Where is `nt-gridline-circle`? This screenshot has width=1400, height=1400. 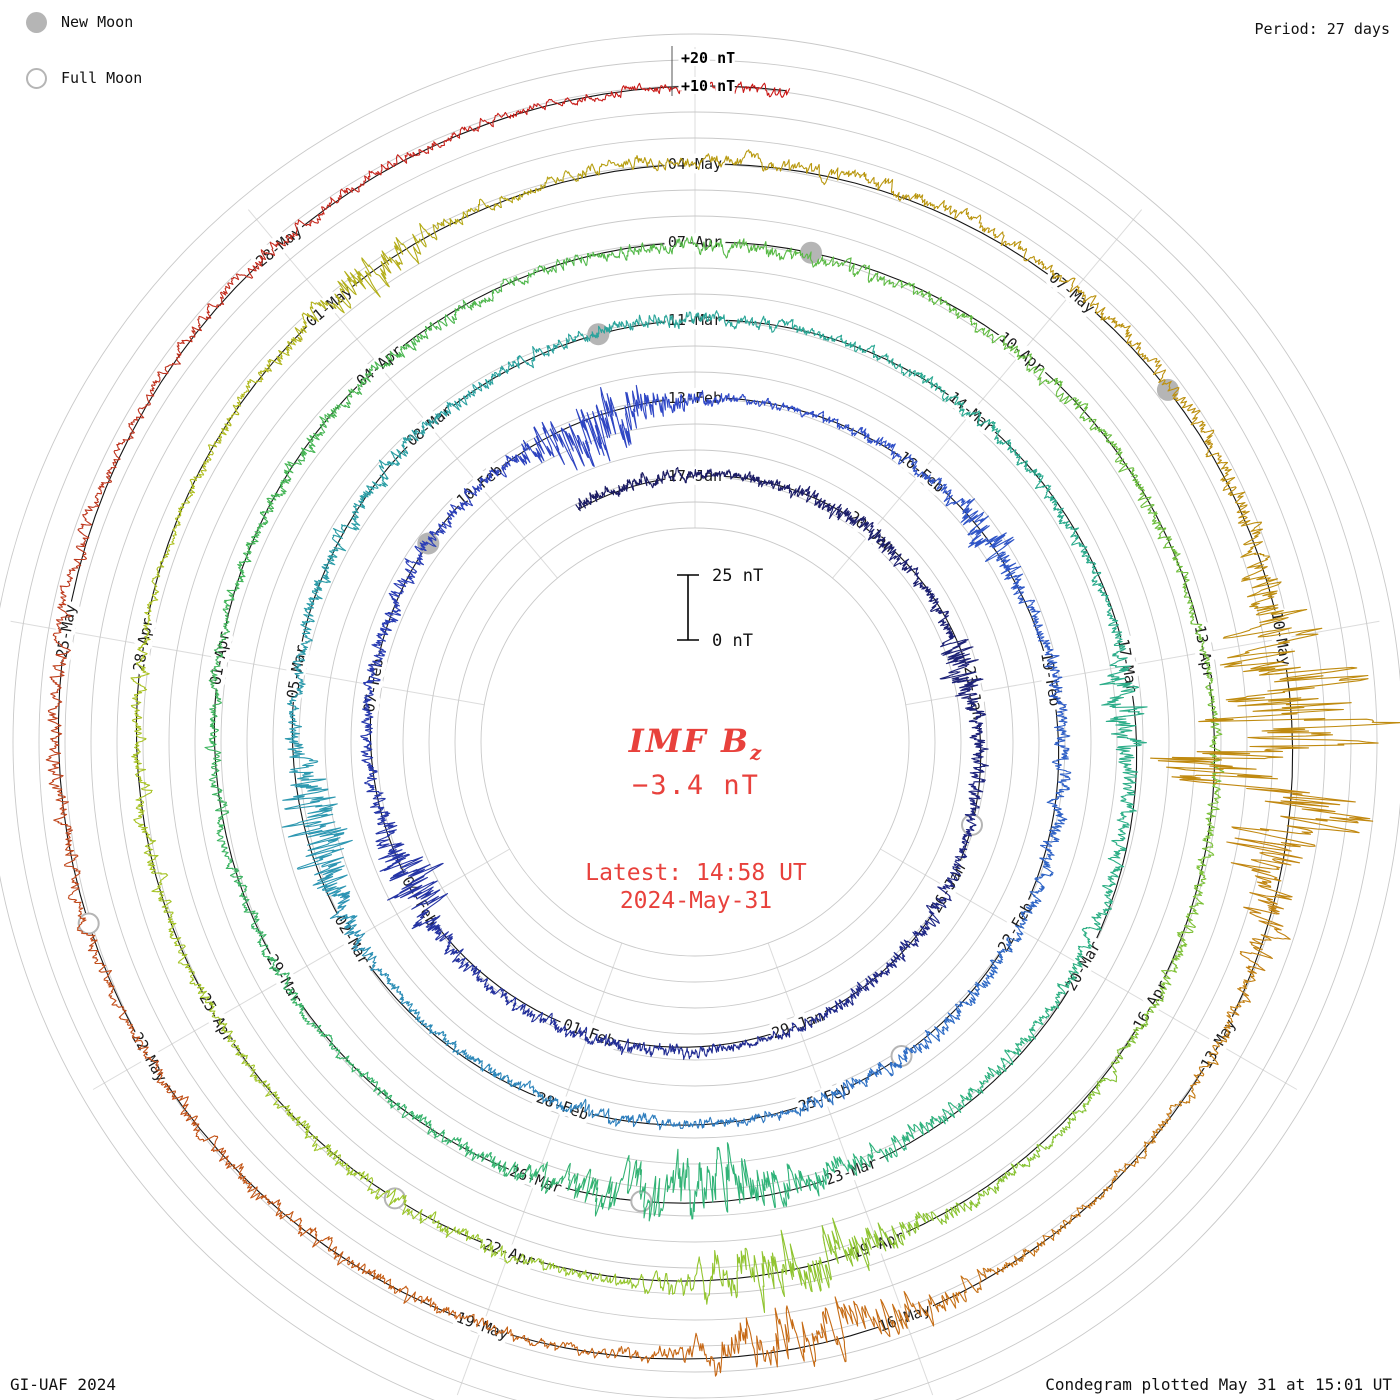
nt-gridline-circle is located at coordinates (695, 742).